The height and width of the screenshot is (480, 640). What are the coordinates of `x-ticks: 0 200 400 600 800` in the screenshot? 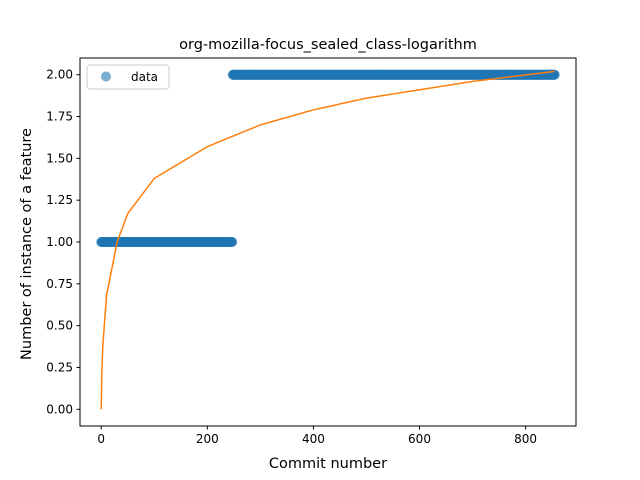 It's located at (317, 436).